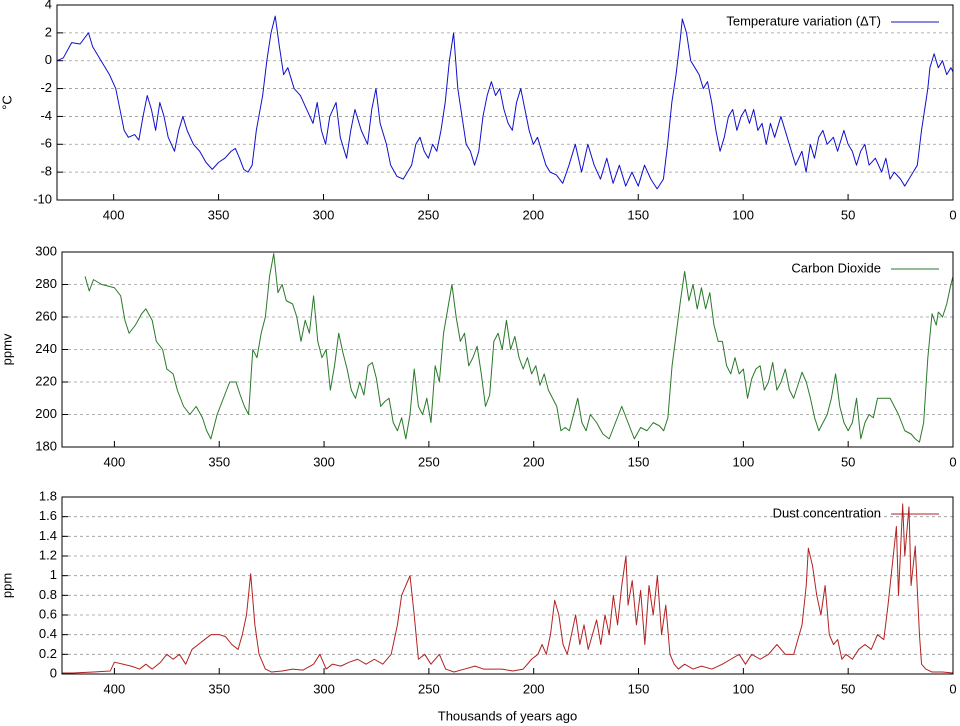  Describe the element at coordinates (46, 380) in the screenshot. I see `y-tick-label: 220` at that location.